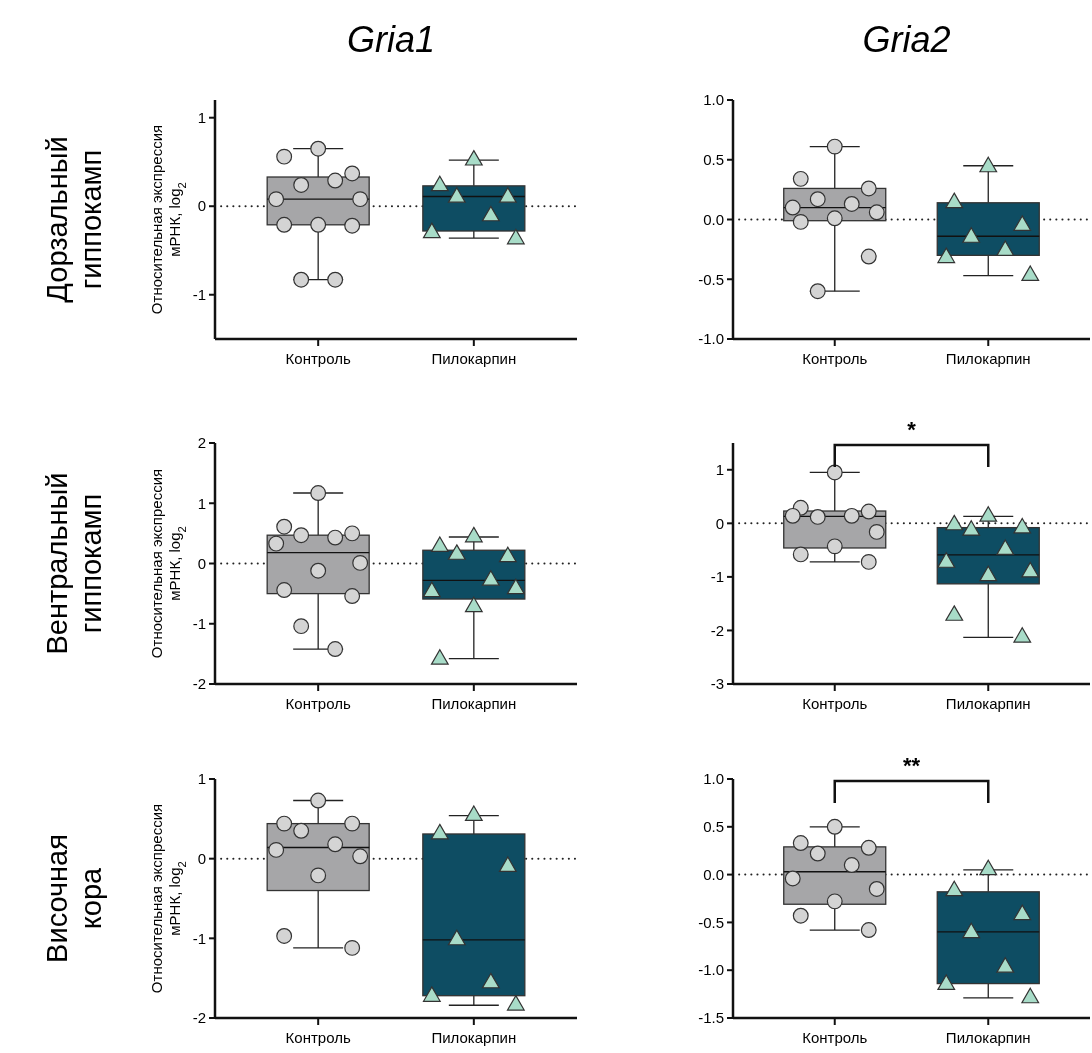 This screenshot has width=1092, height=1053. I want to click on y-tick-label: 2, so click(201, 443).